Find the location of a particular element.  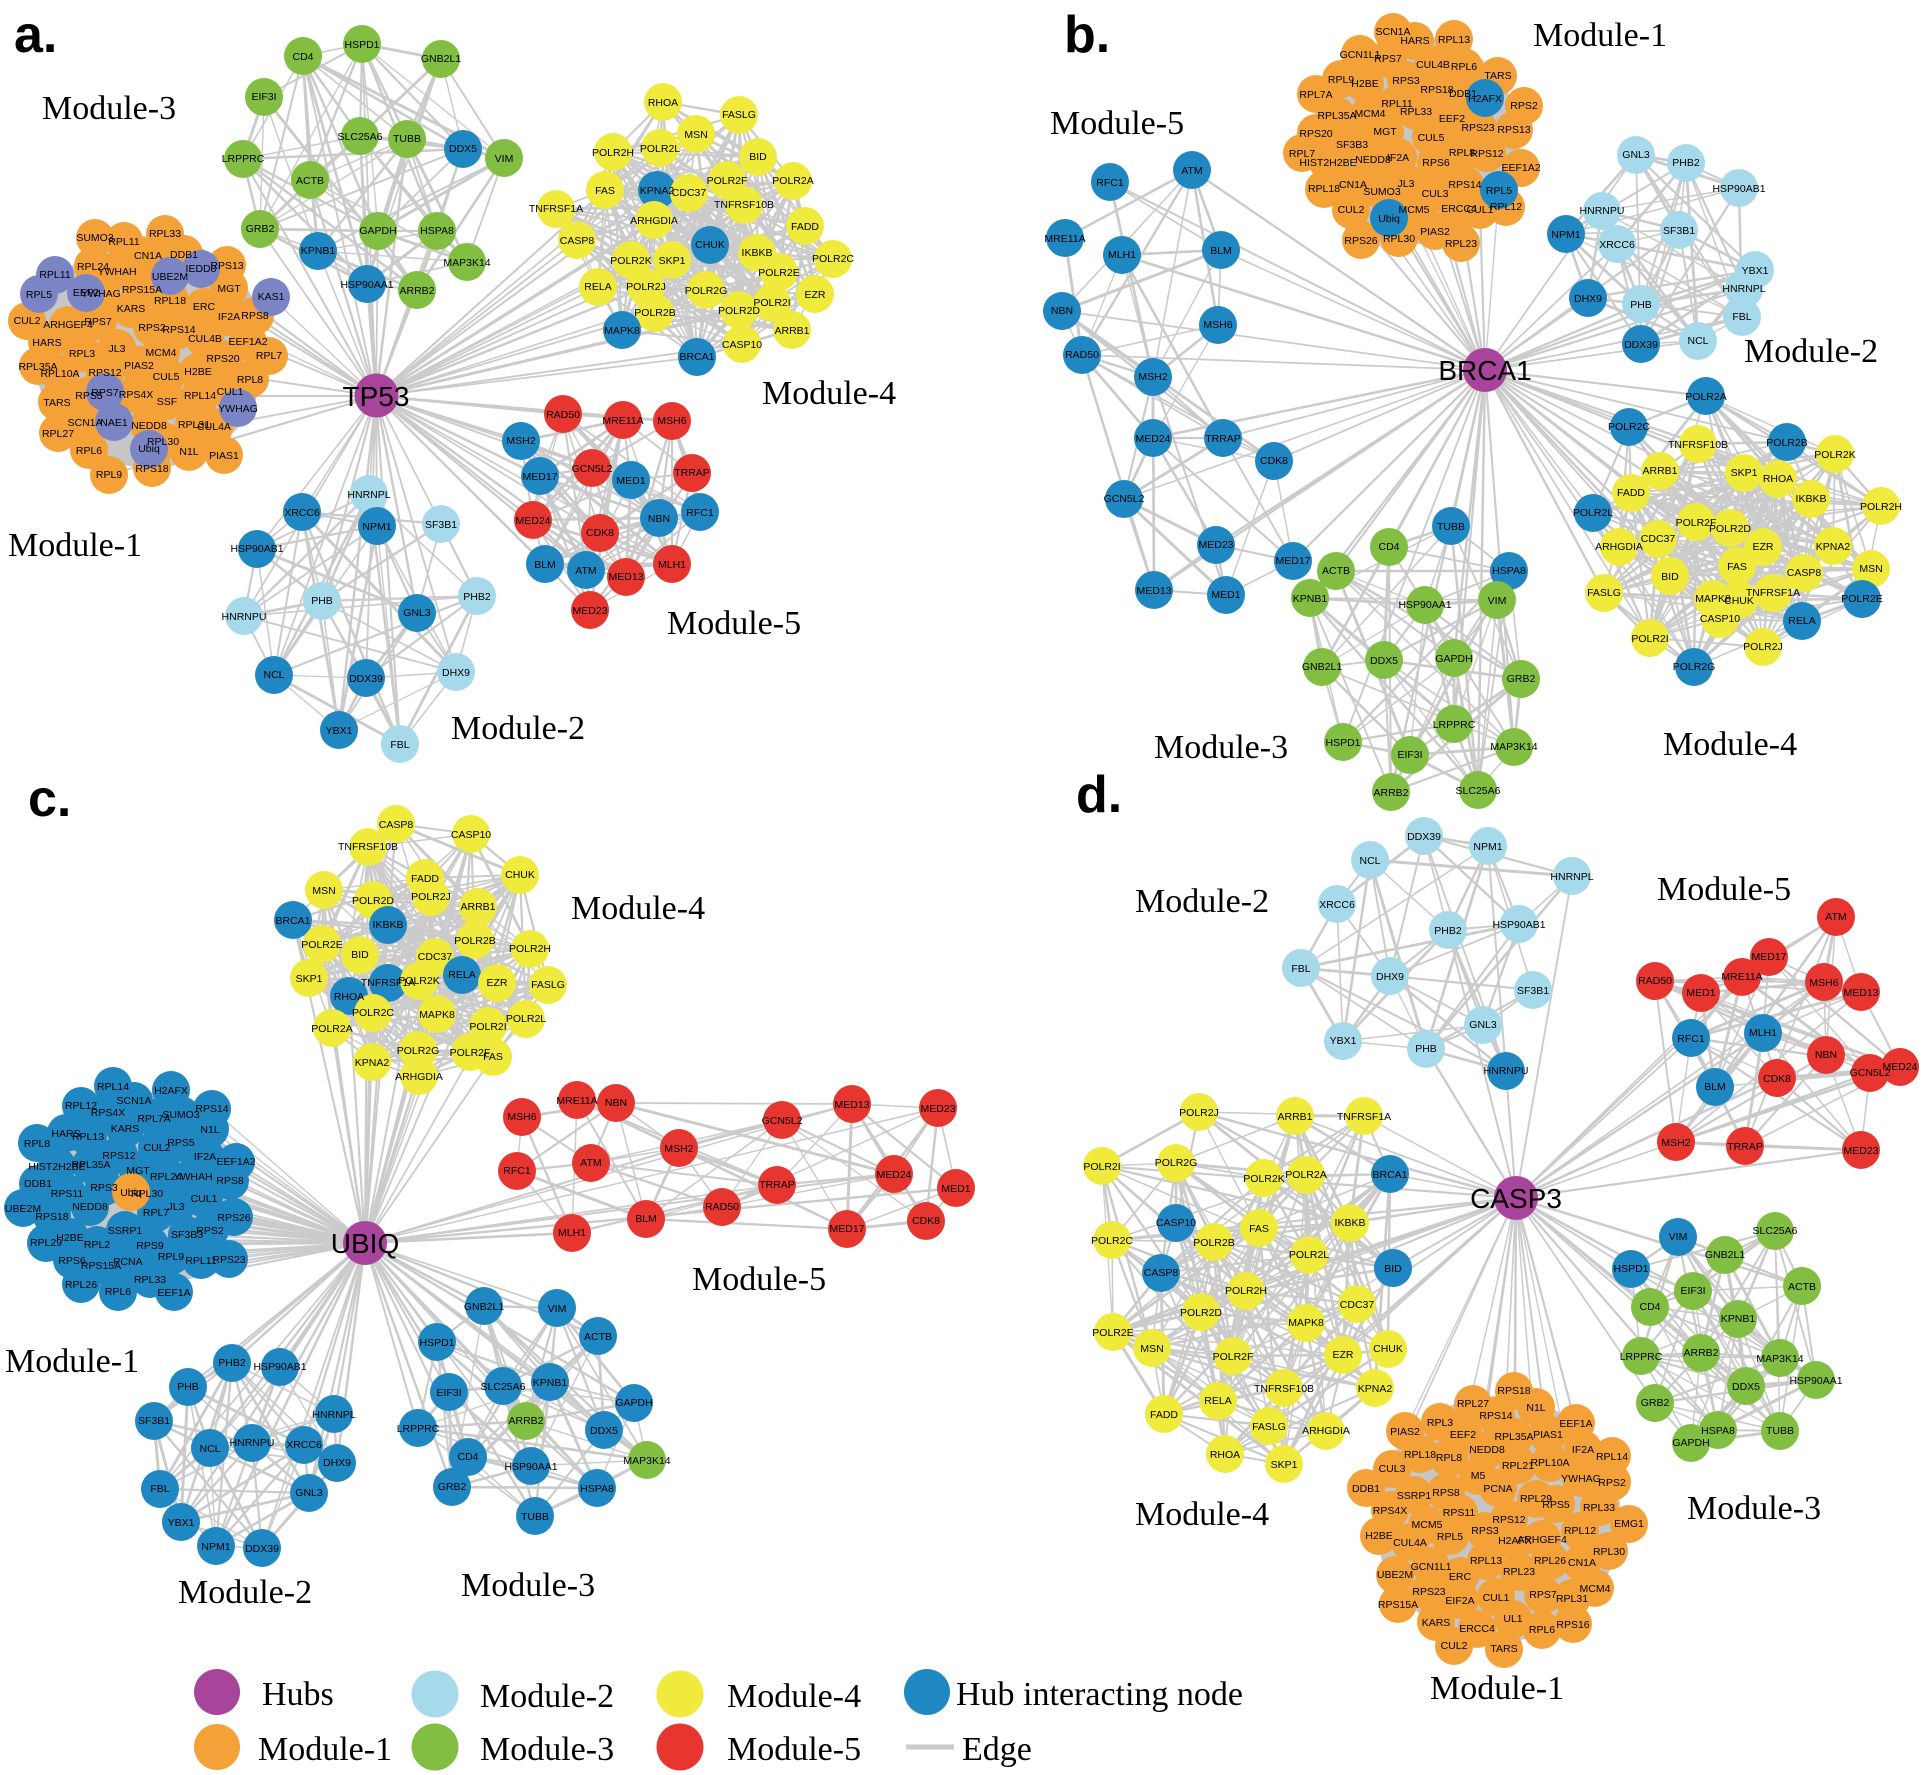

svg-text: DDX5 is located at coordinates (1746, 1387).